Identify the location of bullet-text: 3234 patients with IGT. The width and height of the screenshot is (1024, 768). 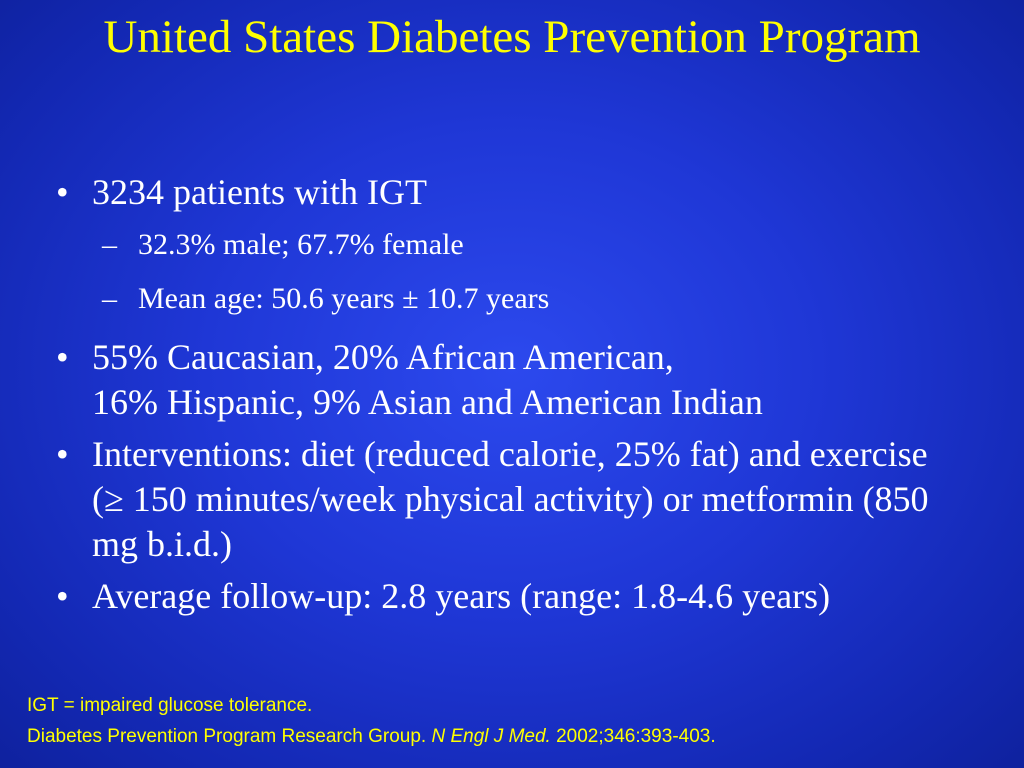
(259, 192).